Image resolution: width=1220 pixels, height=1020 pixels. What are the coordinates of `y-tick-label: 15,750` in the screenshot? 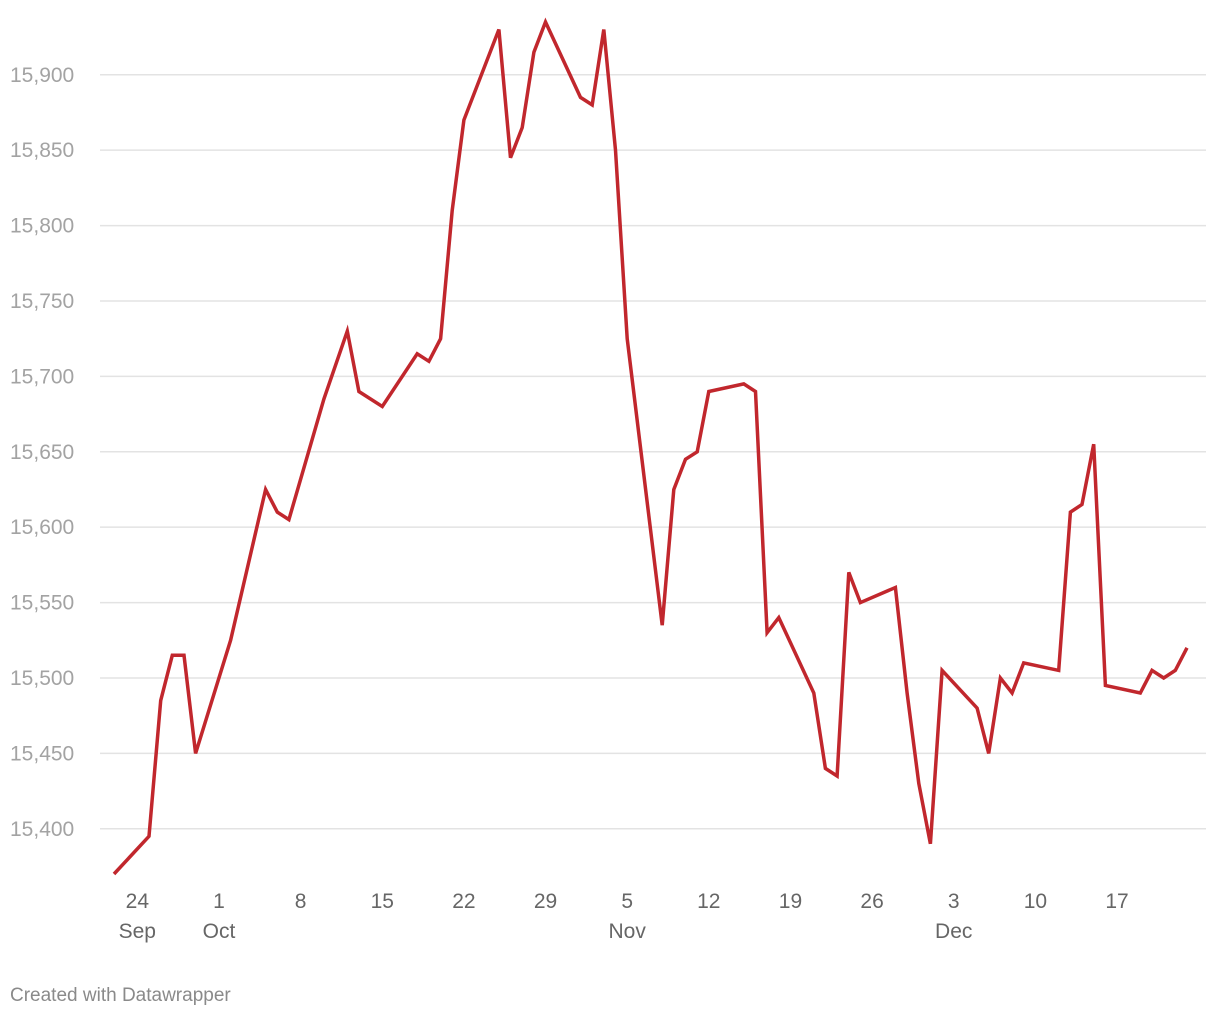 It's located at (42, 301).